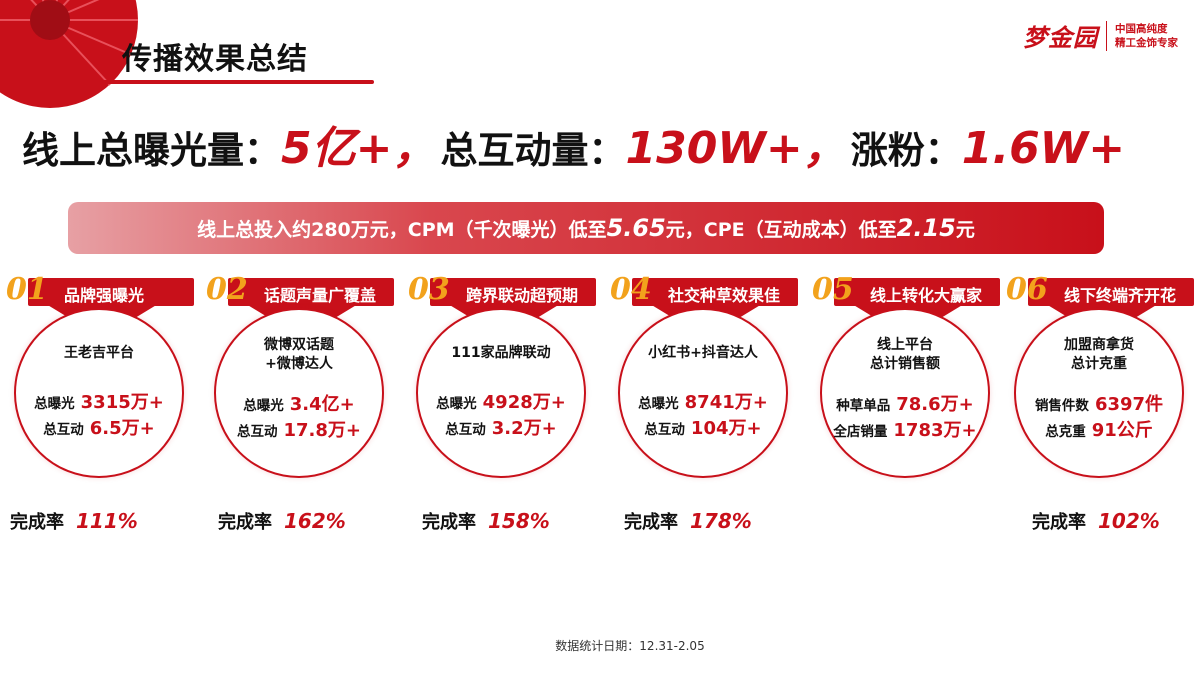 Image resolution: width=1200 pixels, height=675 pixels. What do you see at coordinates (724, 295) in the screenshot?
I see `card-label: 社交种草效果佳` at bounding box center [724, 295].